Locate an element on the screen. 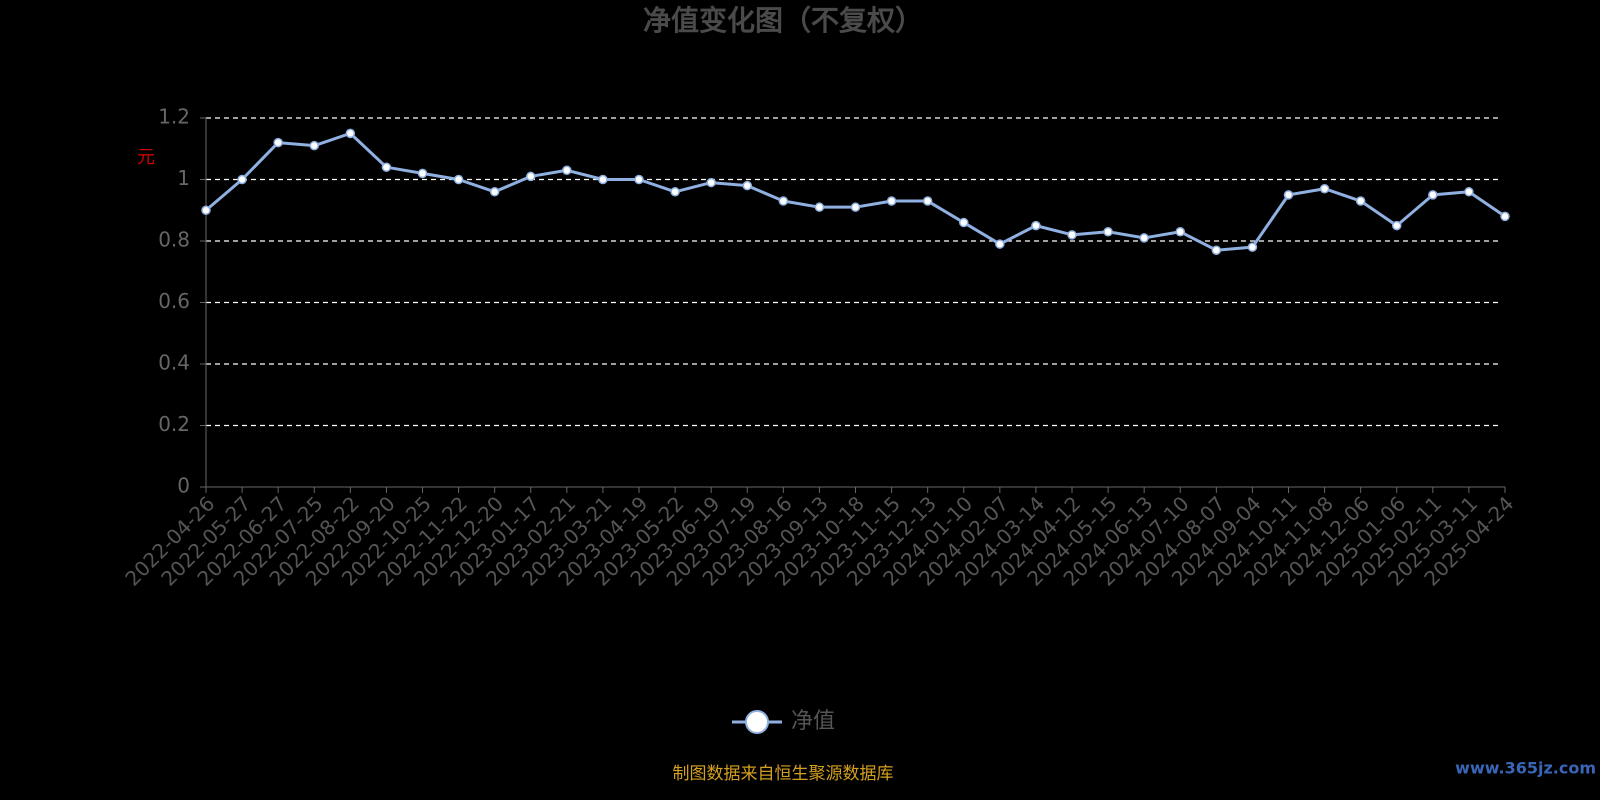 The height and width of the screenshot is (800, 1600). y-tick-label: 0 is located at coordinates (183, 486).